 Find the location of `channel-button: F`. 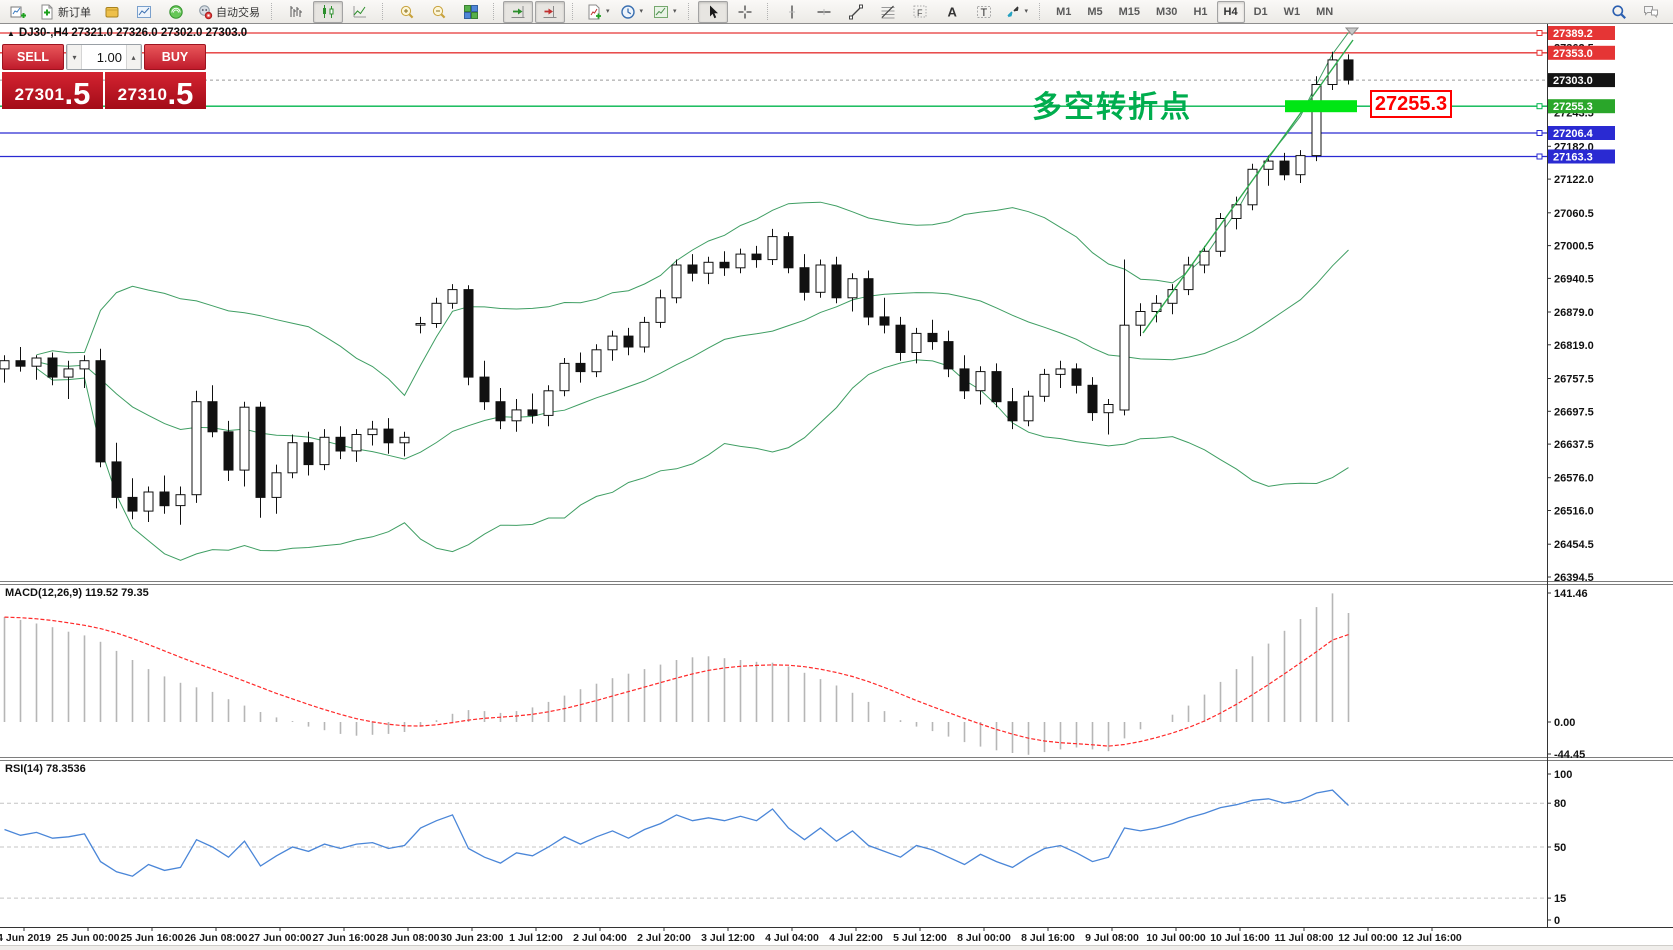

channel-button: F is located at coordinates (920, 12).